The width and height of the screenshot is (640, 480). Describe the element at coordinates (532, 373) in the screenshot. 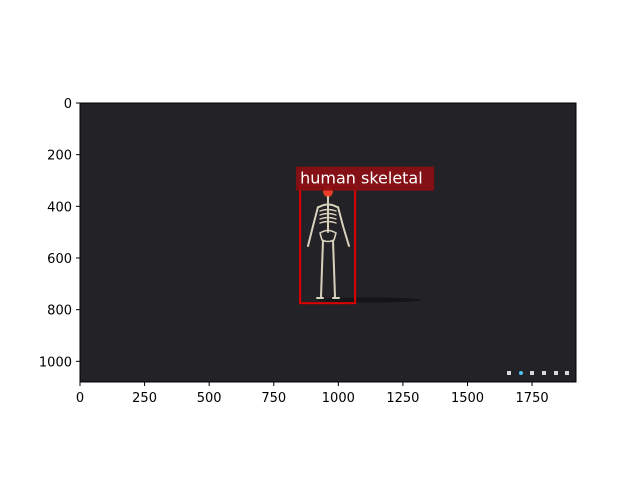

I see `dot-icon` at that location.